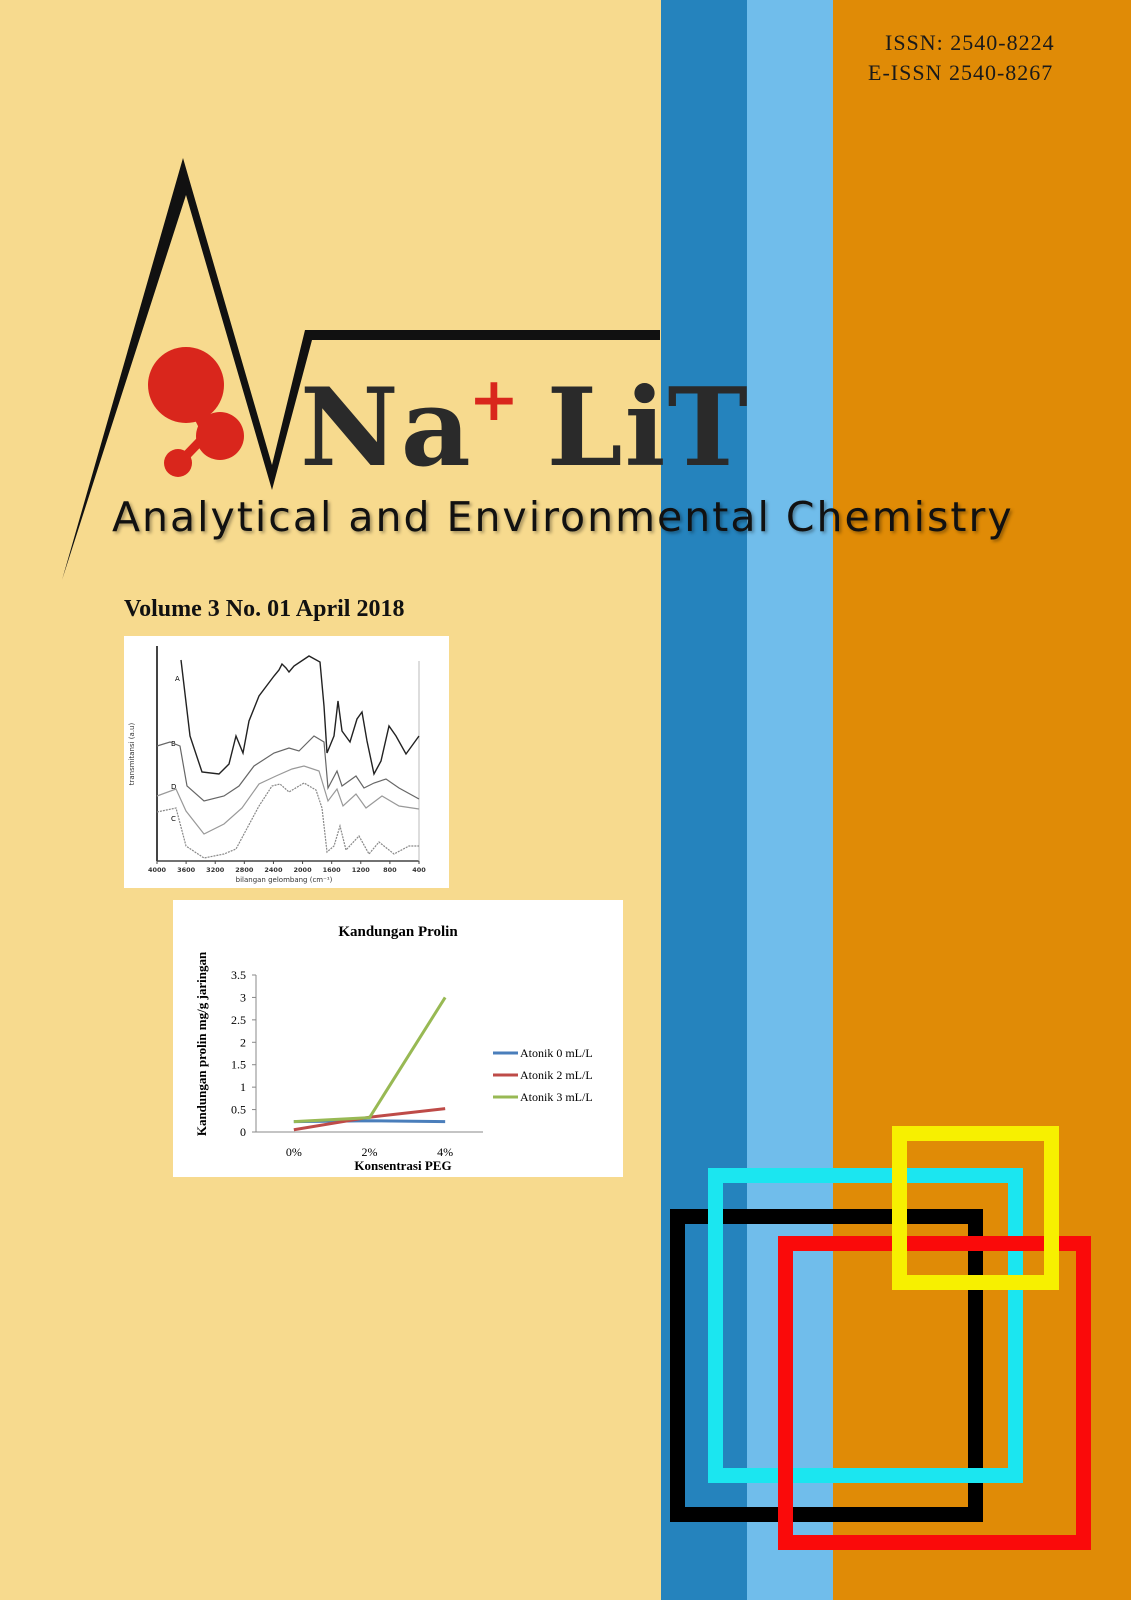  Describe the element at coordinates (238, 1065) in the screenshot. I see `y-tick-label: 1.5` at that location.